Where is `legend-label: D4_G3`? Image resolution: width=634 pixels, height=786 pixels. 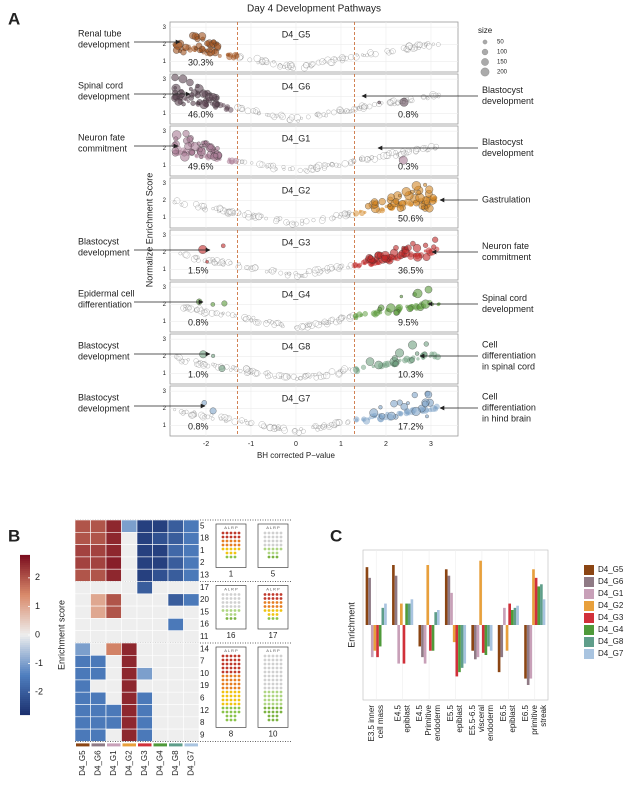 legend-label: D4_G3 is located at coordinates (611, 617).